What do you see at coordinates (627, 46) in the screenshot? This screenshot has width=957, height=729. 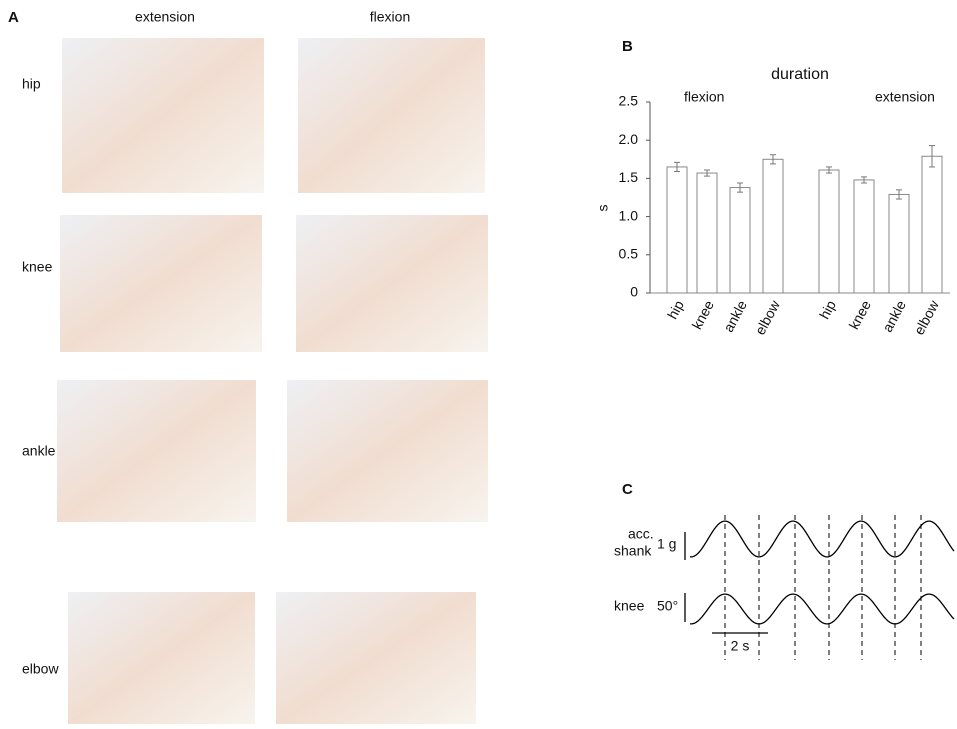 I see `panel-label: B` at bounding box center [627, 46].